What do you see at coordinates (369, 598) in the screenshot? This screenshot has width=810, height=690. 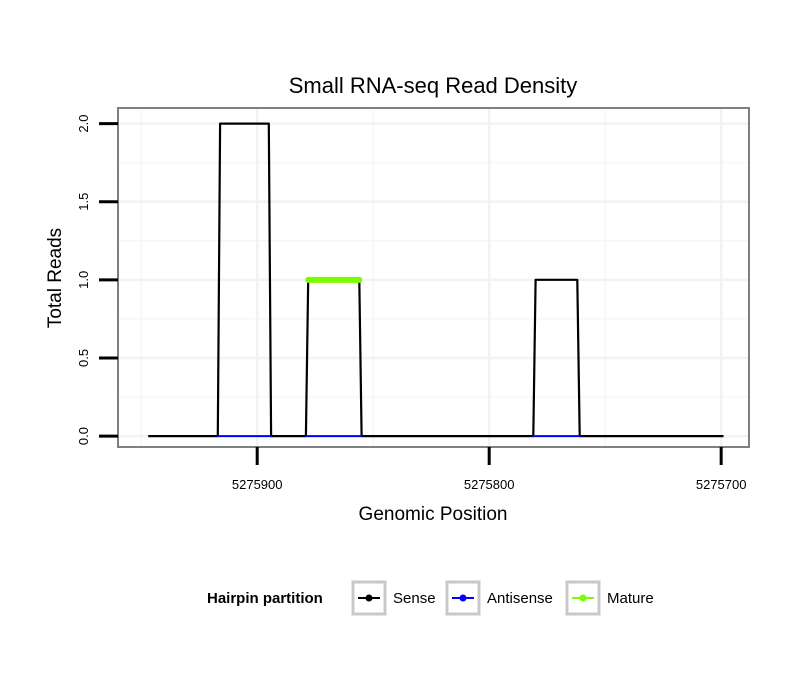 I see `legend-marker-sense` at bounding box center [369, 598].